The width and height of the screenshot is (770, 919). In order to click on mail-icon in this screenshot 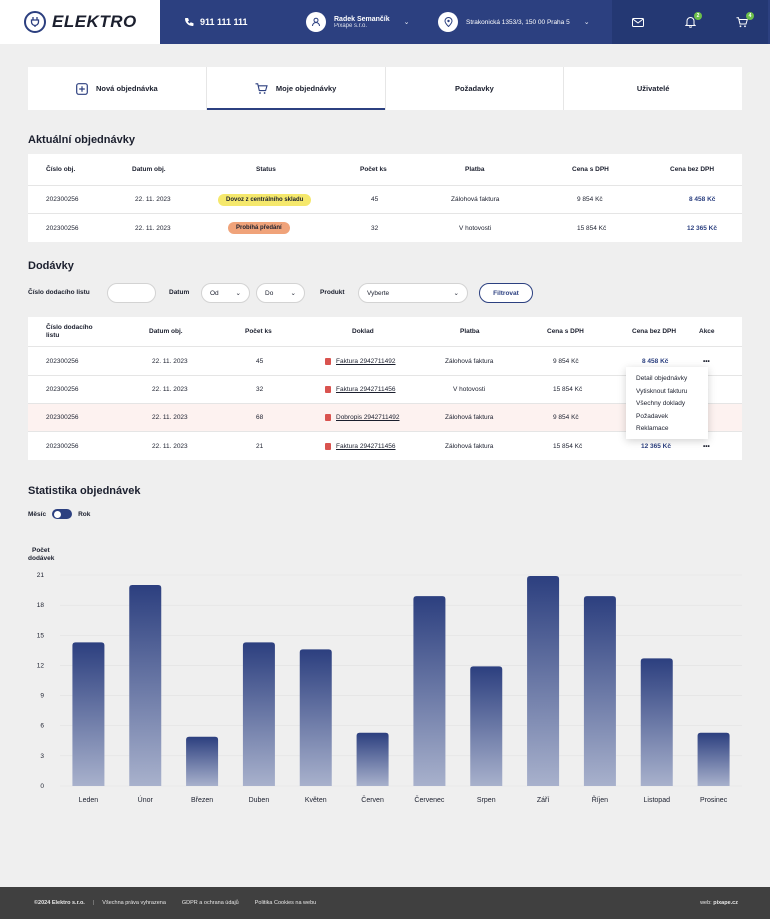, I will do `click(638, 22)`.